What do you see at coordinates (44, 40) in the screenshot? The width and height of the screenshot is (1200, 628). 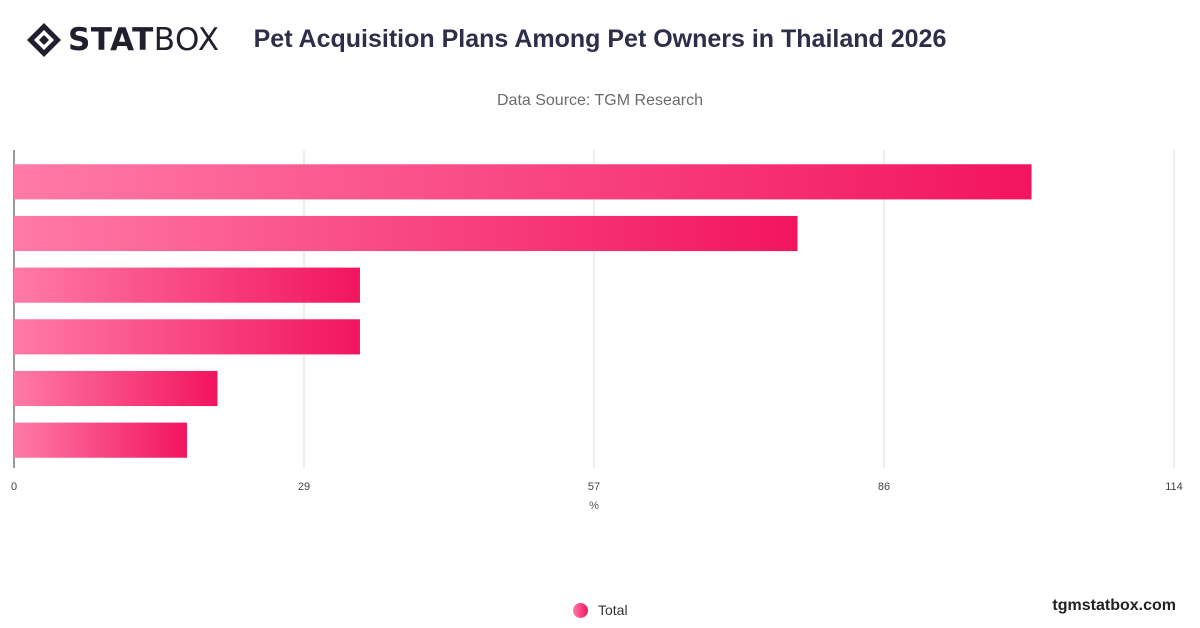 I see `diamond-logo-icon` at bounding box center [44, 40].